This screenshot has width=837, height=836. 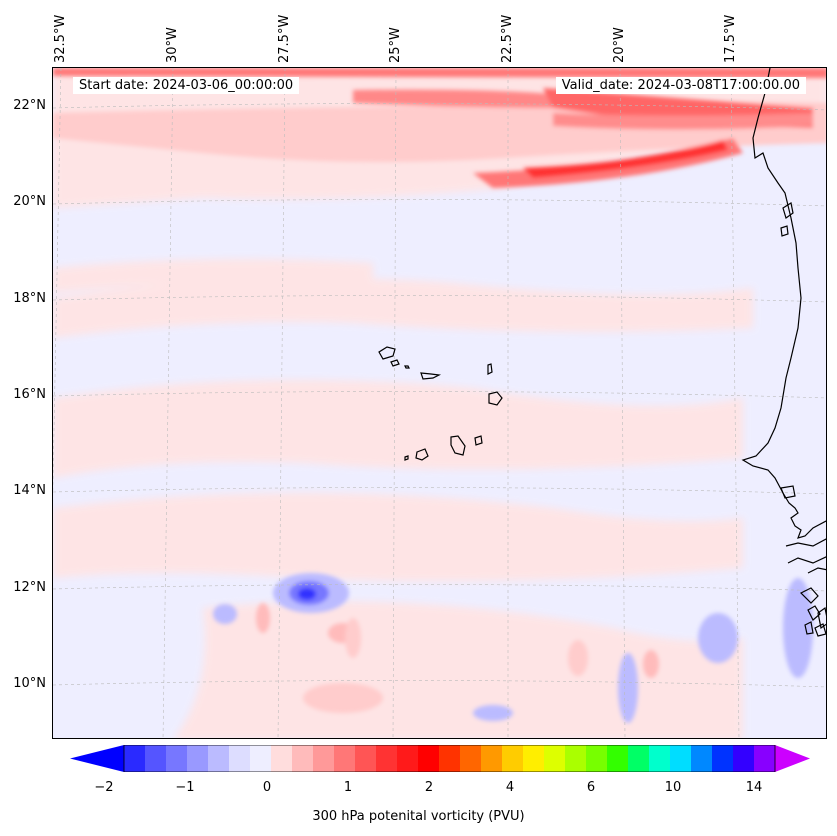 What do you see at coordinates (186, 85) in the screenshot?
I see `start-date-label: Start date: 2024-03-06_00:00:00` at bounding box center [186, 85].